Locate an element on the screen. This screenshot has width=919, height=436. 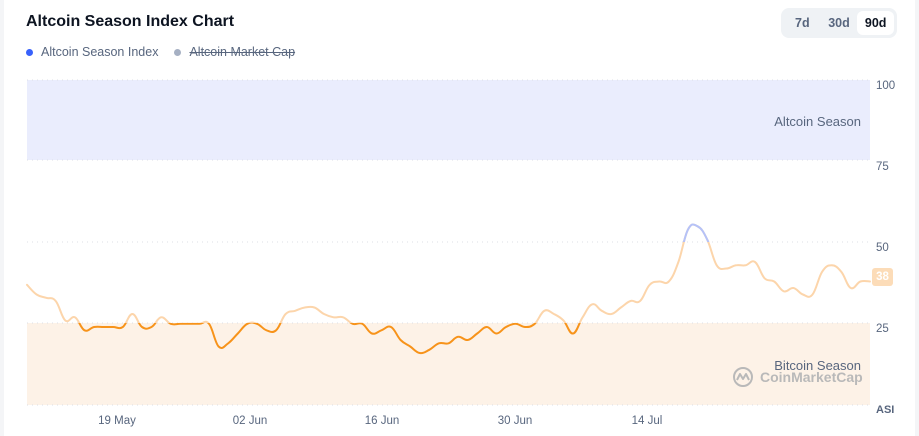
range-button-30d: 30d is located at coordinates (839, 23).